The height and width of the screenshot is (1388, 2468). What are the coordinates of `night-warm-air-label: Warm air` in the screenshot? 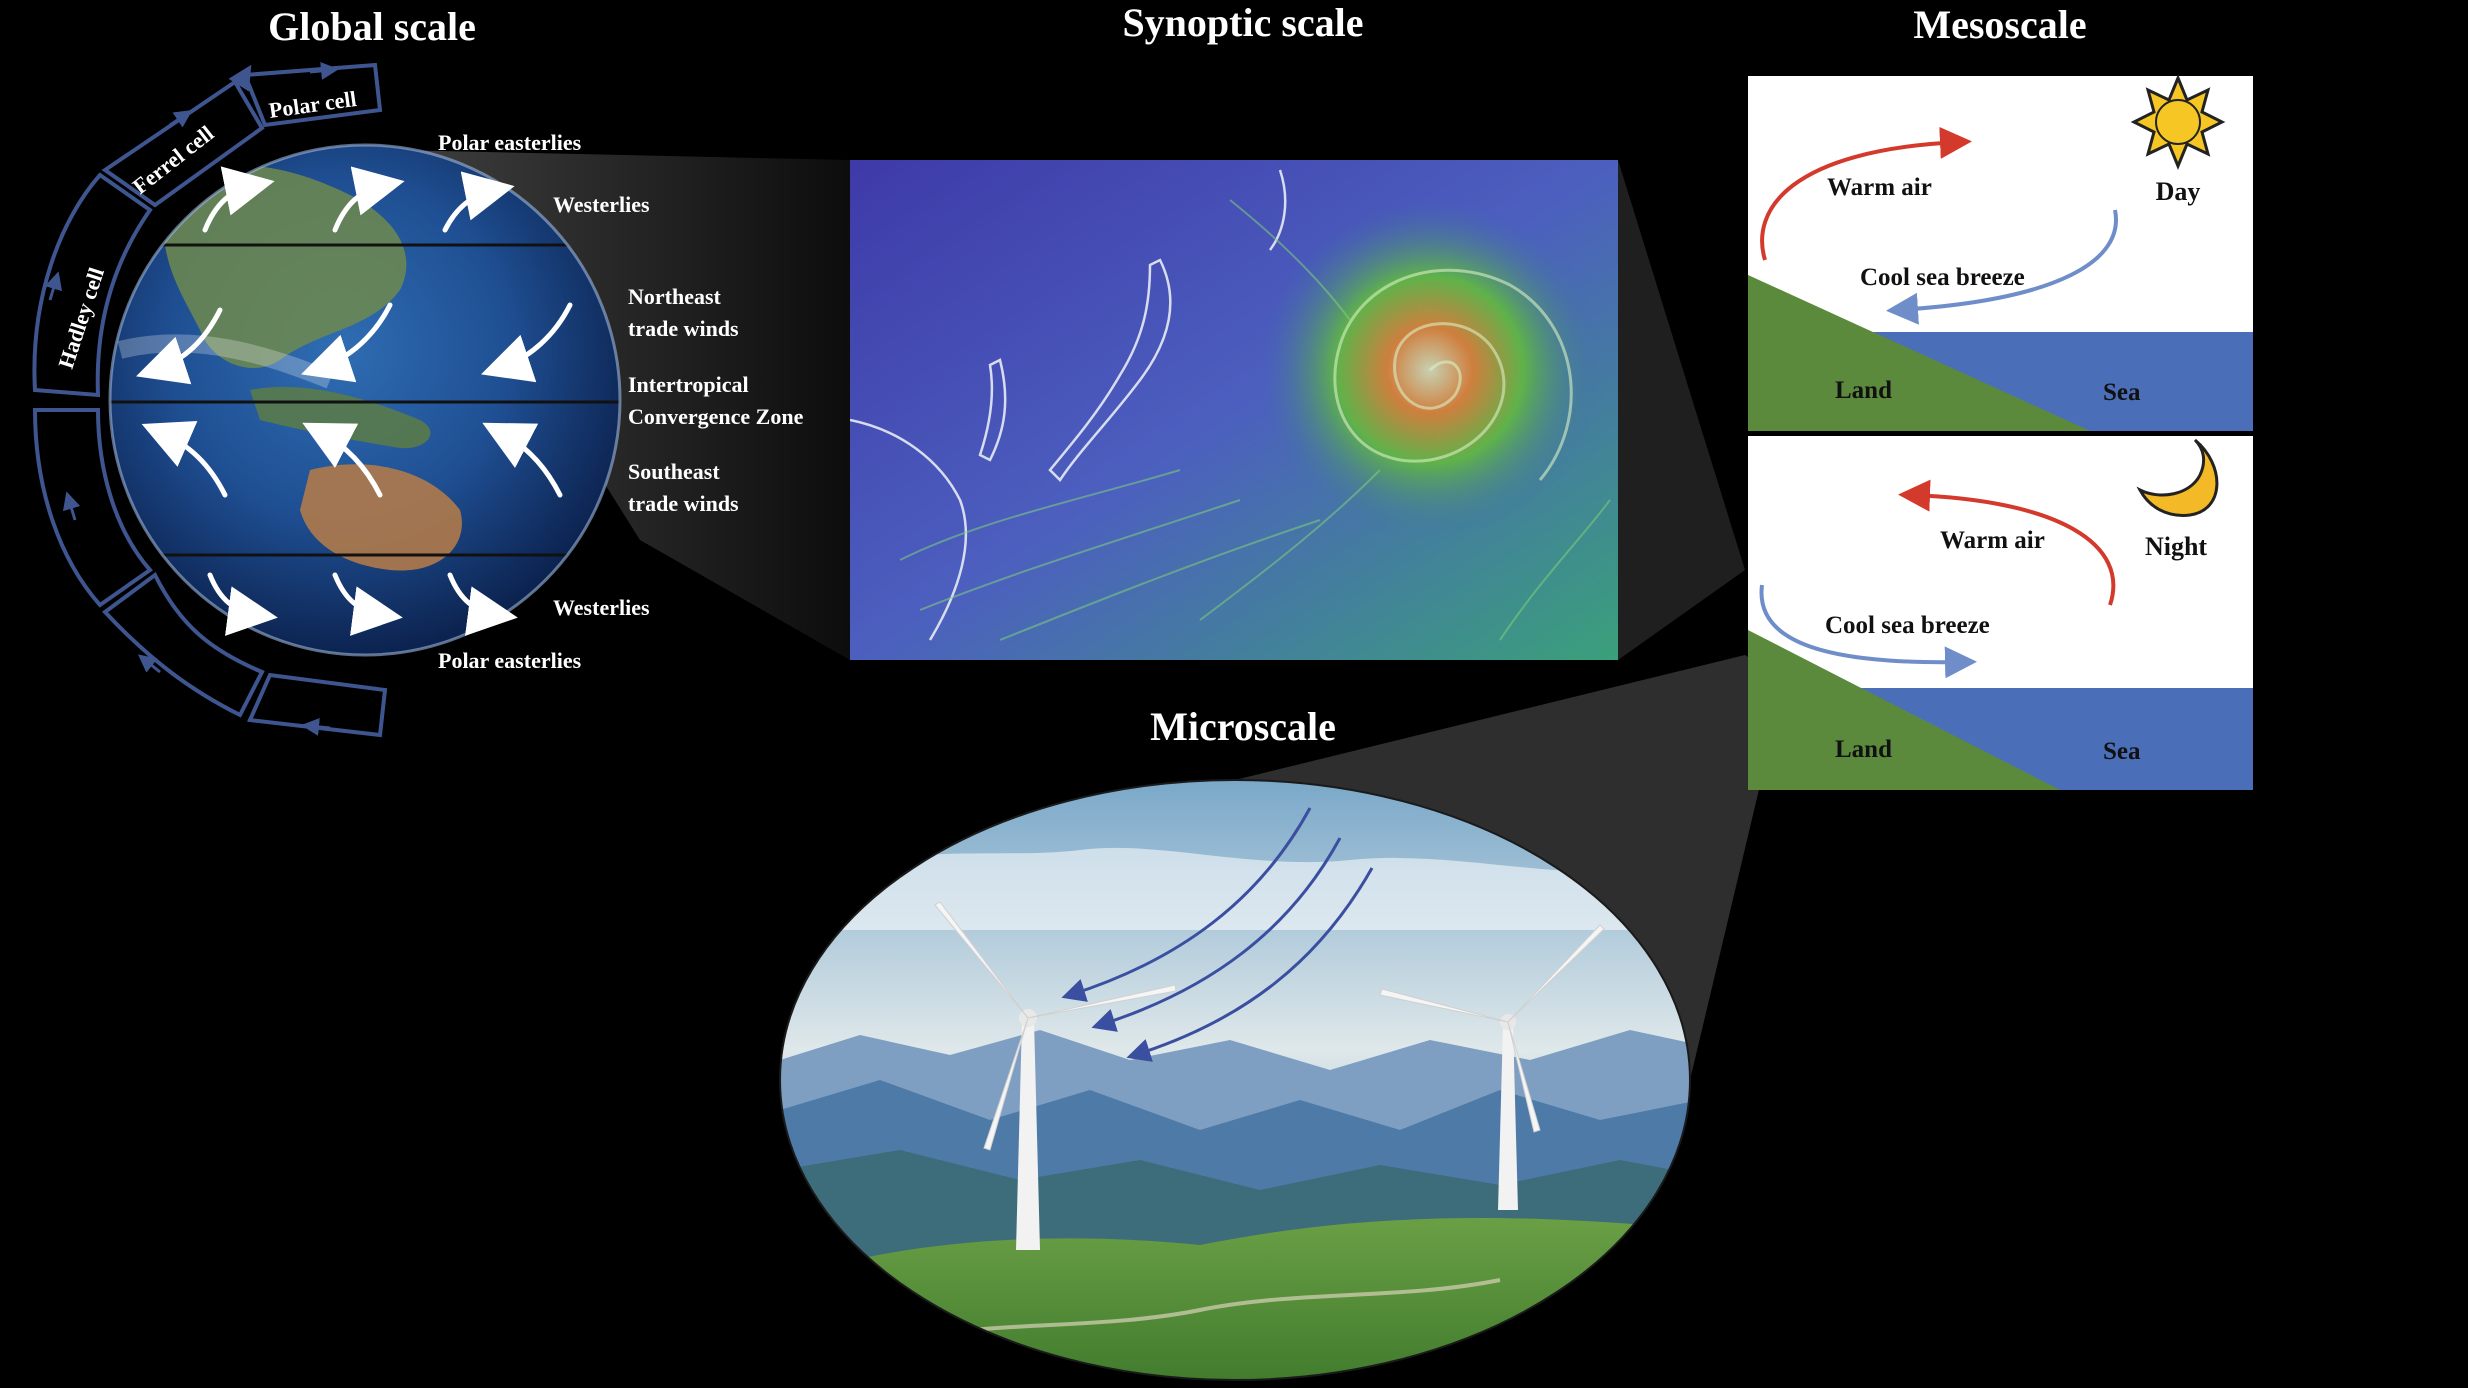 It's located at (1992, 540).